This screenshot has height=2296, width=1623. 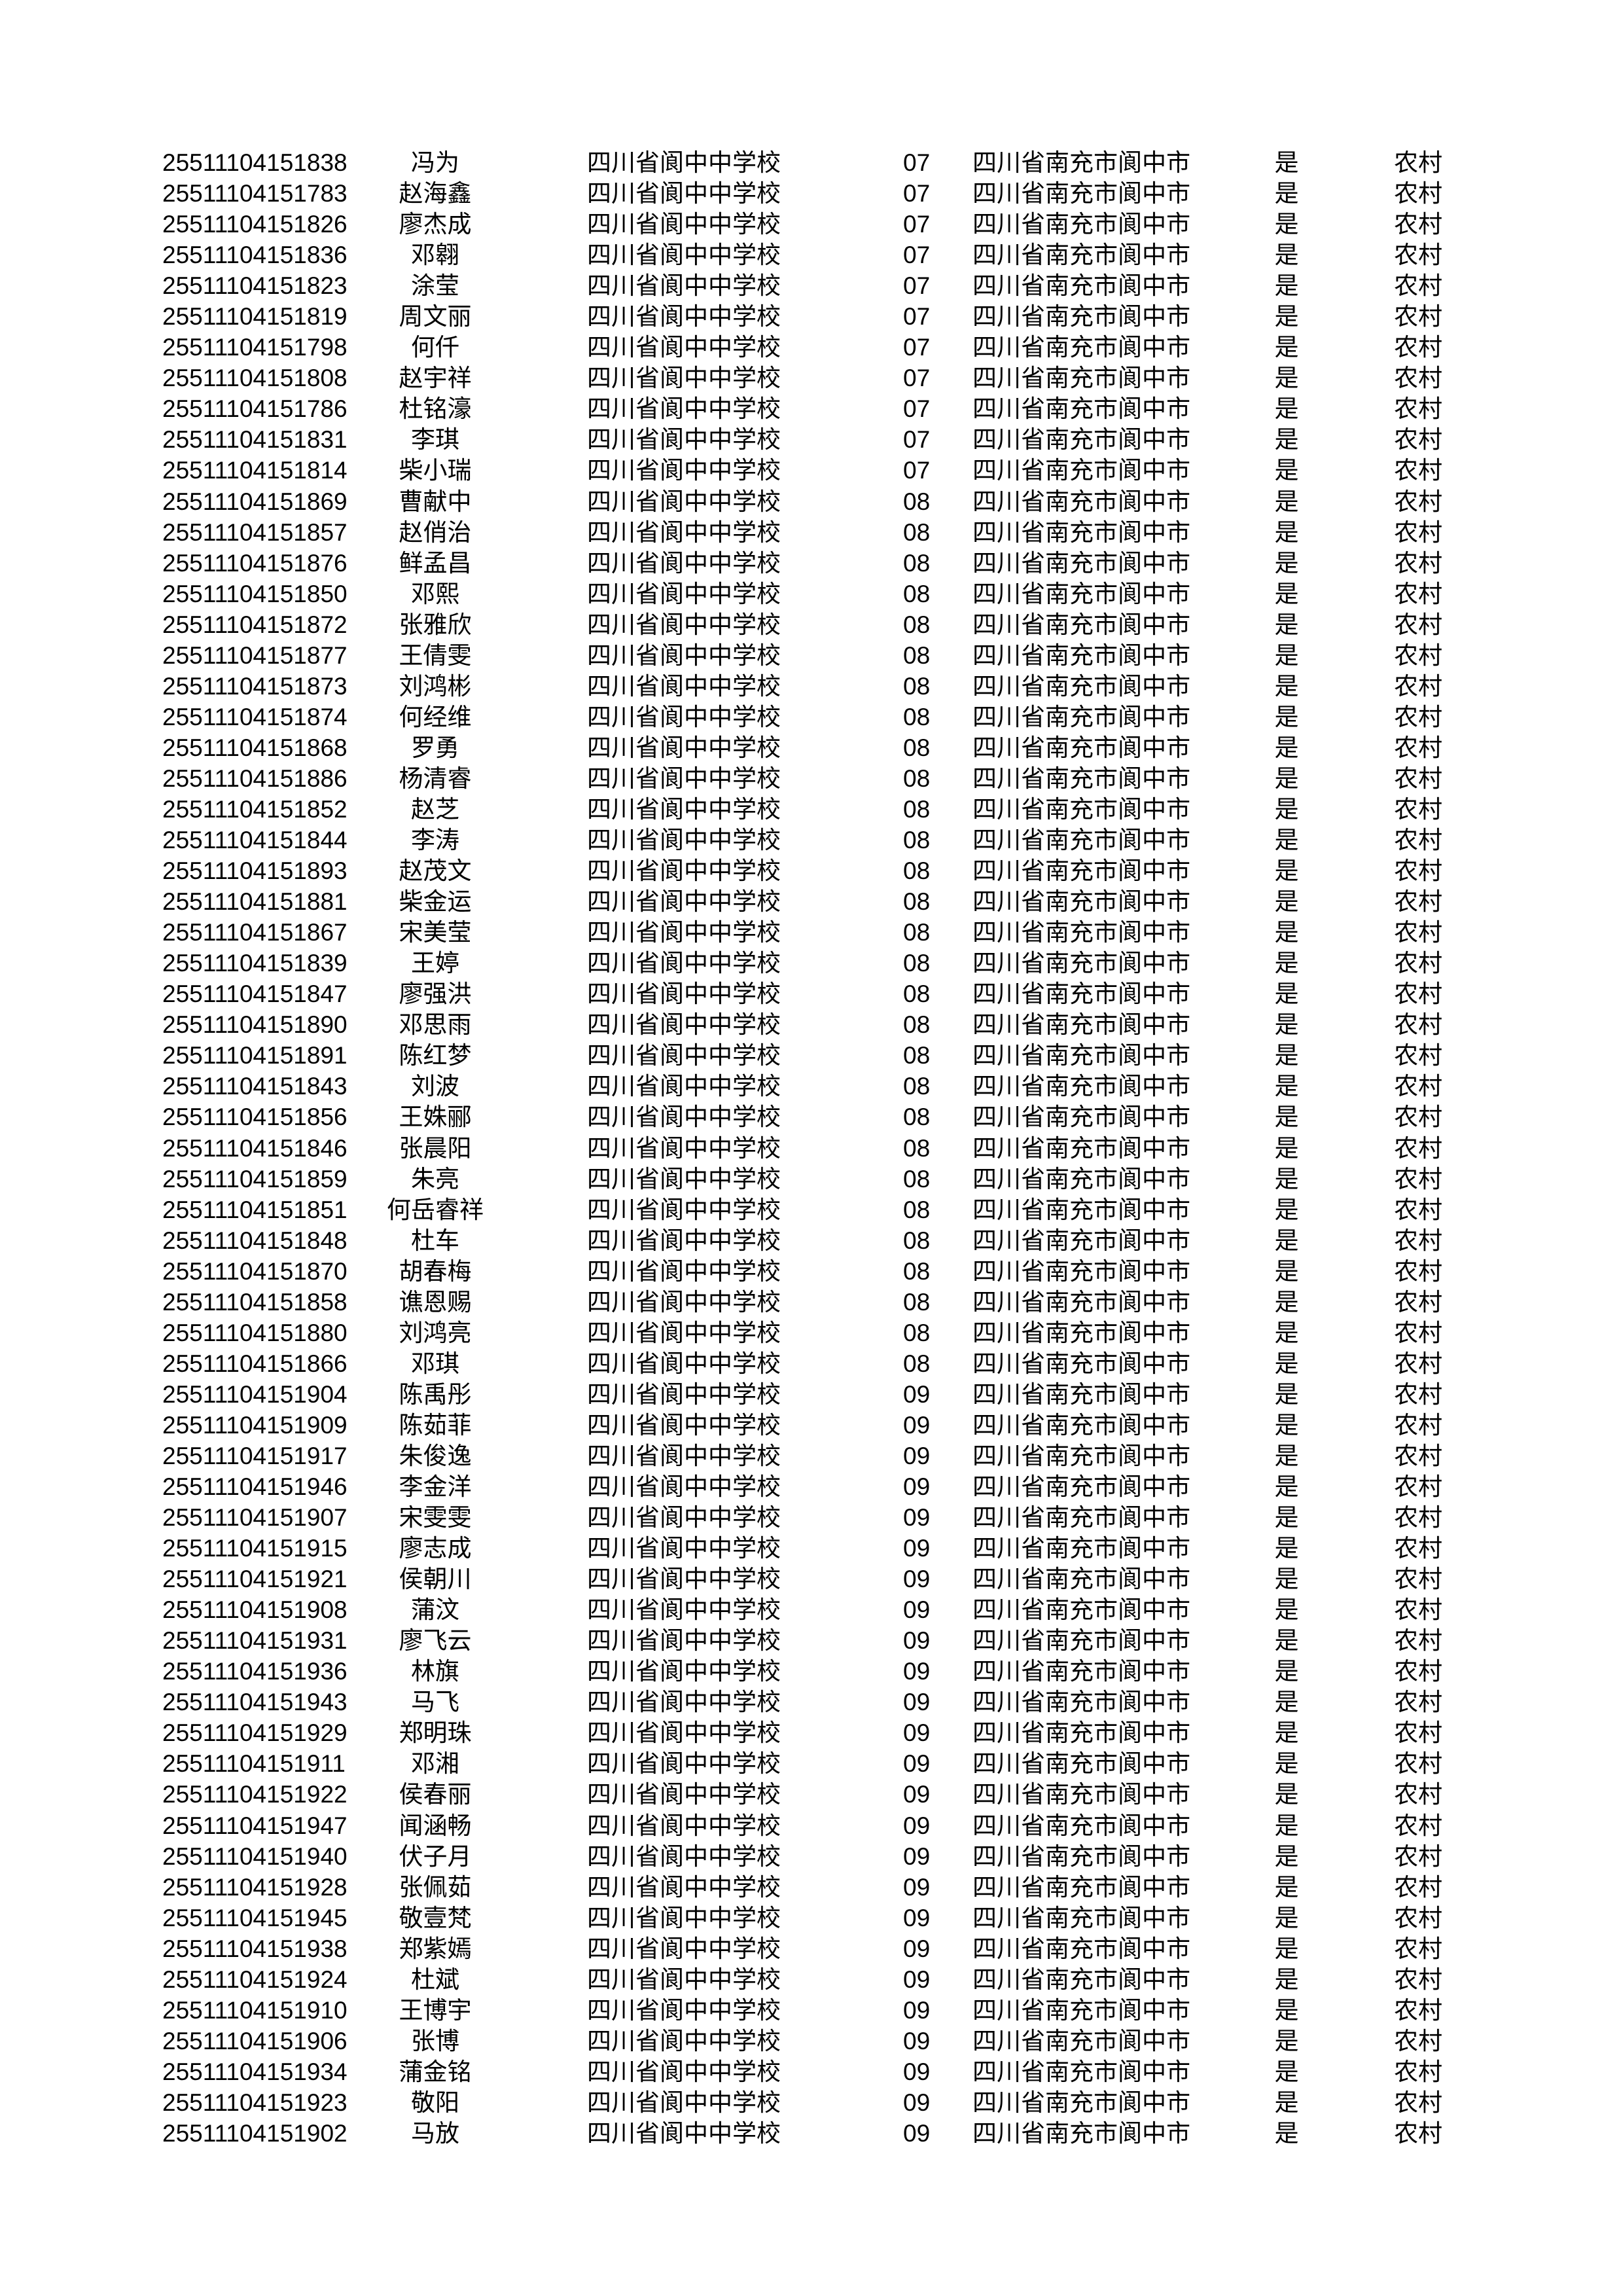 I want to click on student-id-cell: 25511104151838, so click(x=255, y=162).